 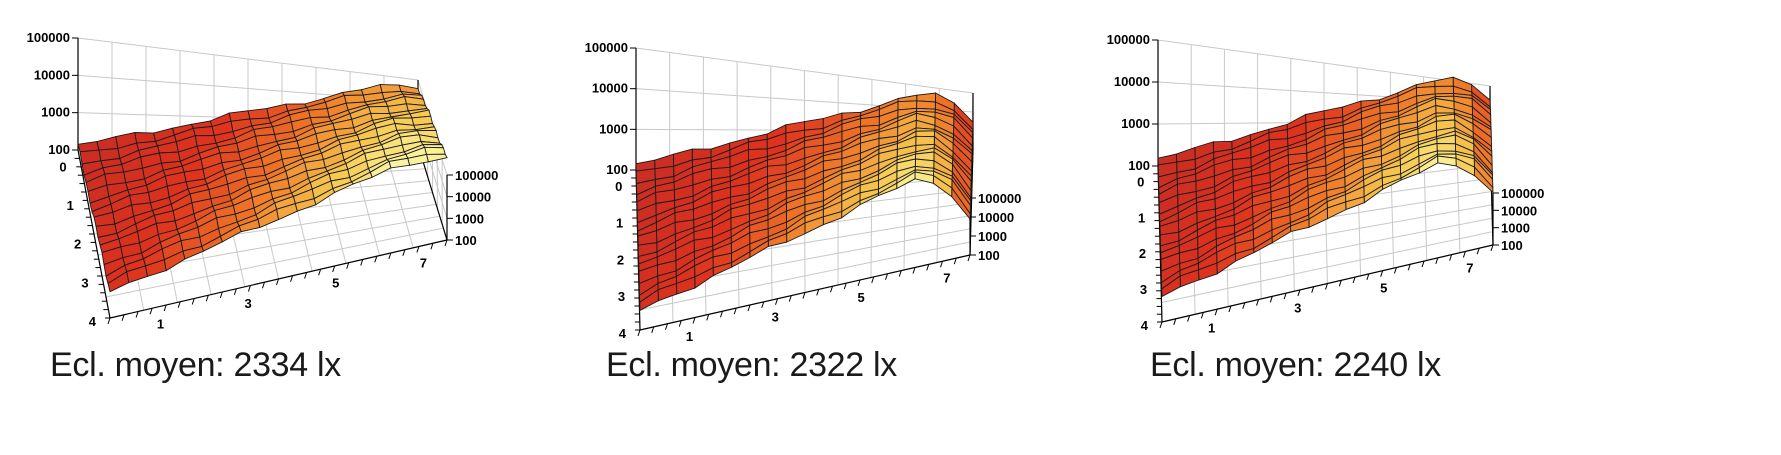 I want to click on average-illuminance-caption-2: Ecl. moyen: 2322 lx, so click(x=752, y=365).